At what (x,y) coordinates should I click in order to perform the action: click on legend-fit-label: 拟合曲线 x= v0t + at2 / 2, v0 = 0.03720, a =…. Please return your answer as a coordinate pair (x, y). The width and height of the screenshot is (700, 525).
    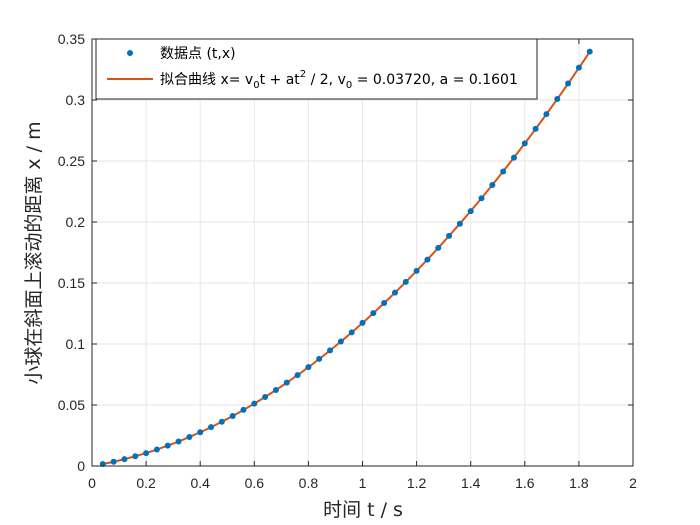
    Looking at the image, I should click on (339, 80).